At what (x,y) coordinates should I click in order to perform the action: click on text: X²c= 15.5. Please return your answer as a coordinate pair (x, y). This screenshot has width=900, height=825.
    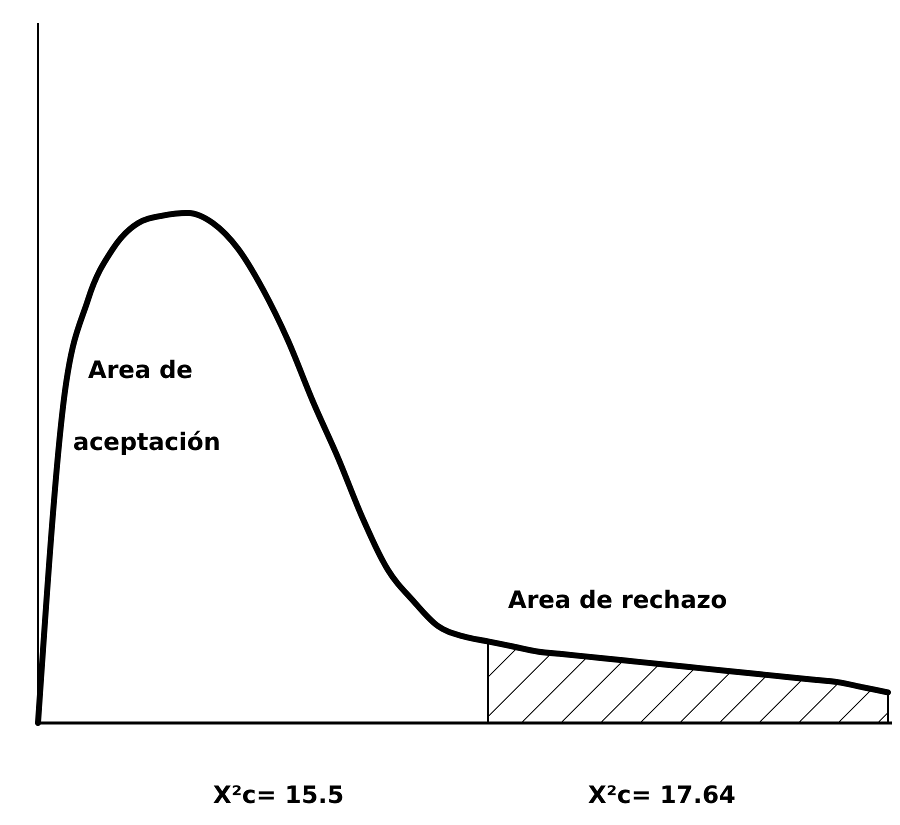
    Looking at the image, I should click on (278, 795).